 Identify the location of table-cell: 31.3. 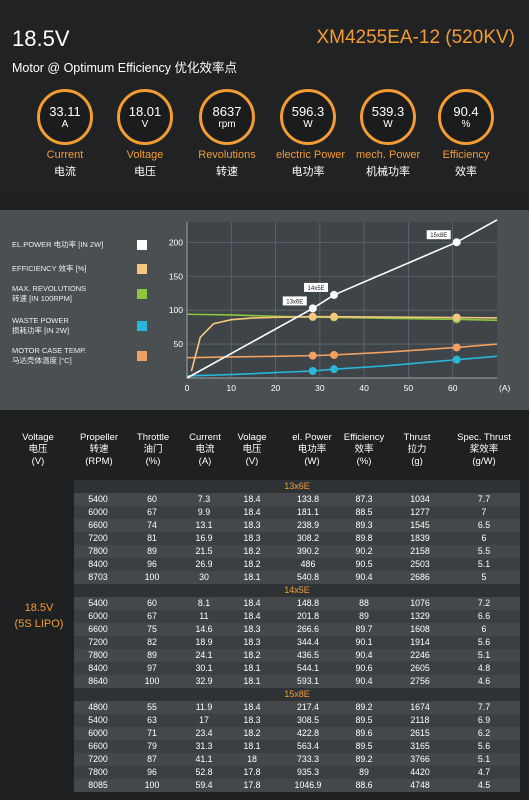
(204, 746).